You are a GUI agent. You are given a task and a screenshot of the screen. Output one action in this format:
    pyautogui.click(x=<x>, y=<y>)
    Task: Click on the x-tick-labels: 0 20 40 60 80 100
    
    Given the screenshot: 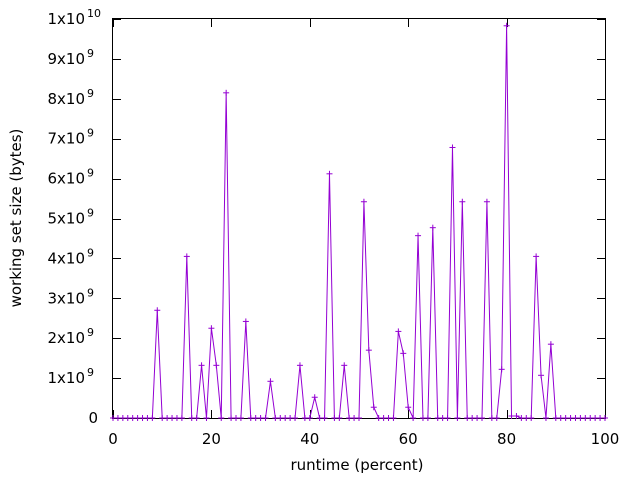 What is the action you would take?
    pyautogui.click(x=363, y=439)
    